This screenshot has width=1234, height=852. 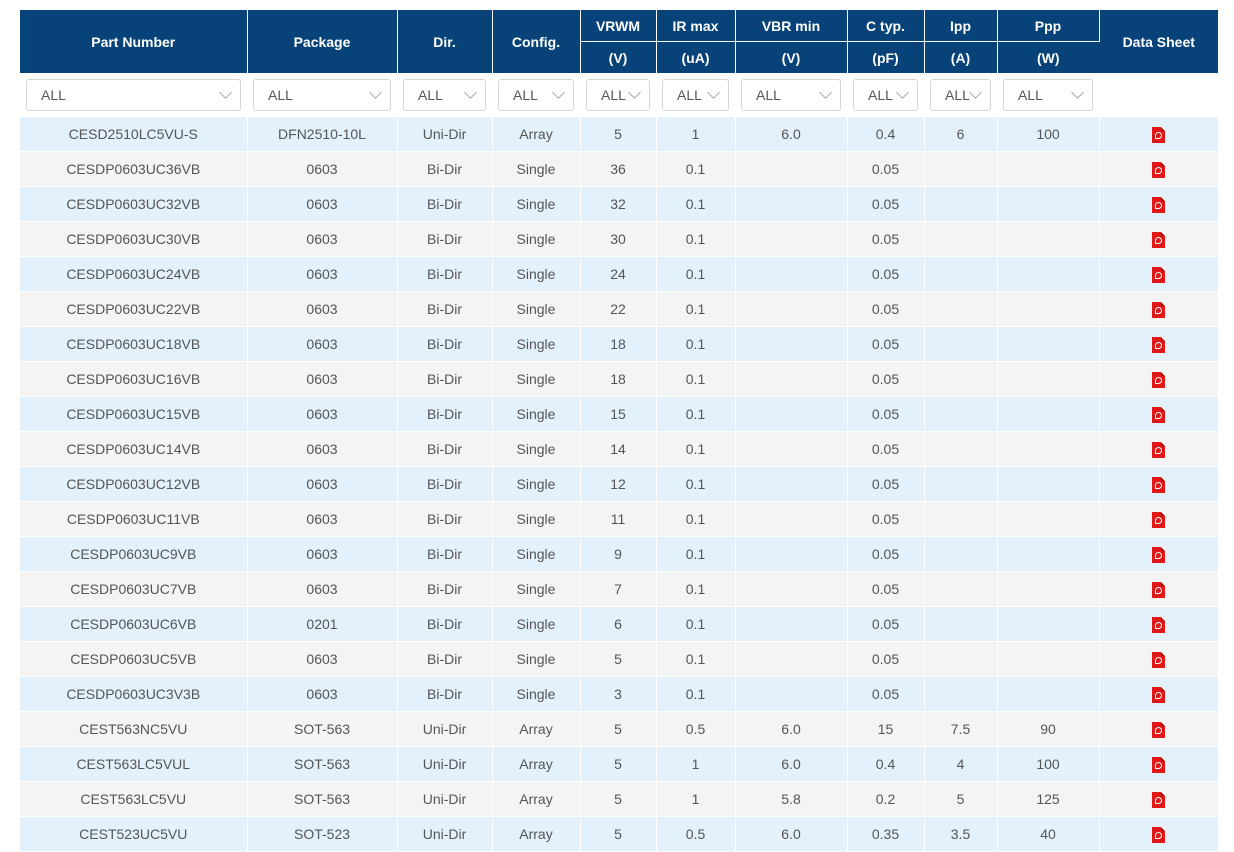 What do you see at coordinates (791, 95) in the screenshot?
I see `filter-select-vbr-min: ALL` at bounding box center [791, 95].